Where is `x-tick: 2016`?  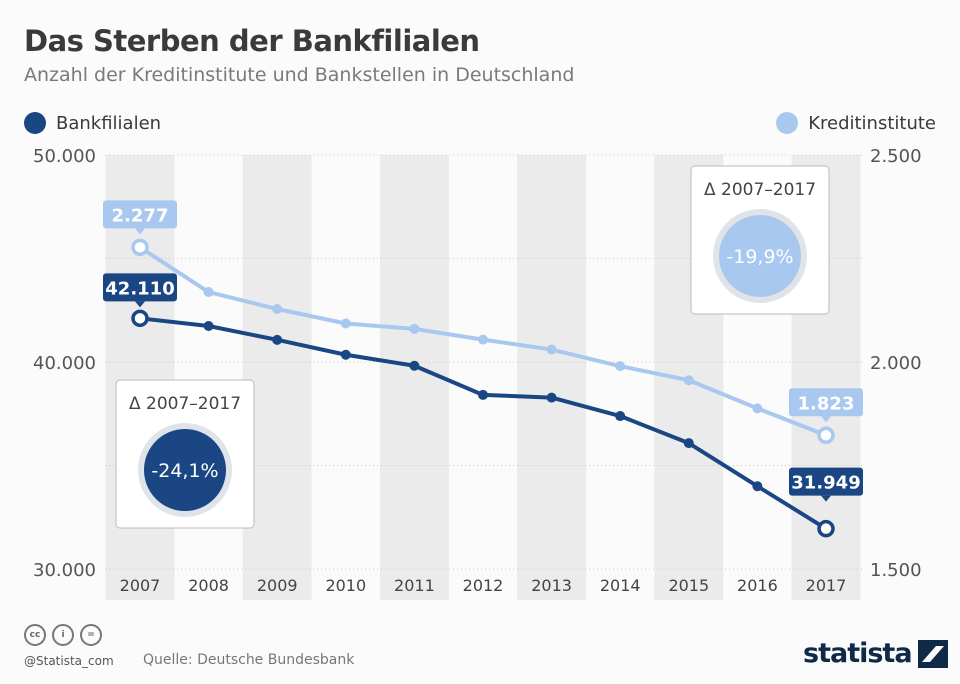 x-tick: 2016 is located at coordinates (757, 585).